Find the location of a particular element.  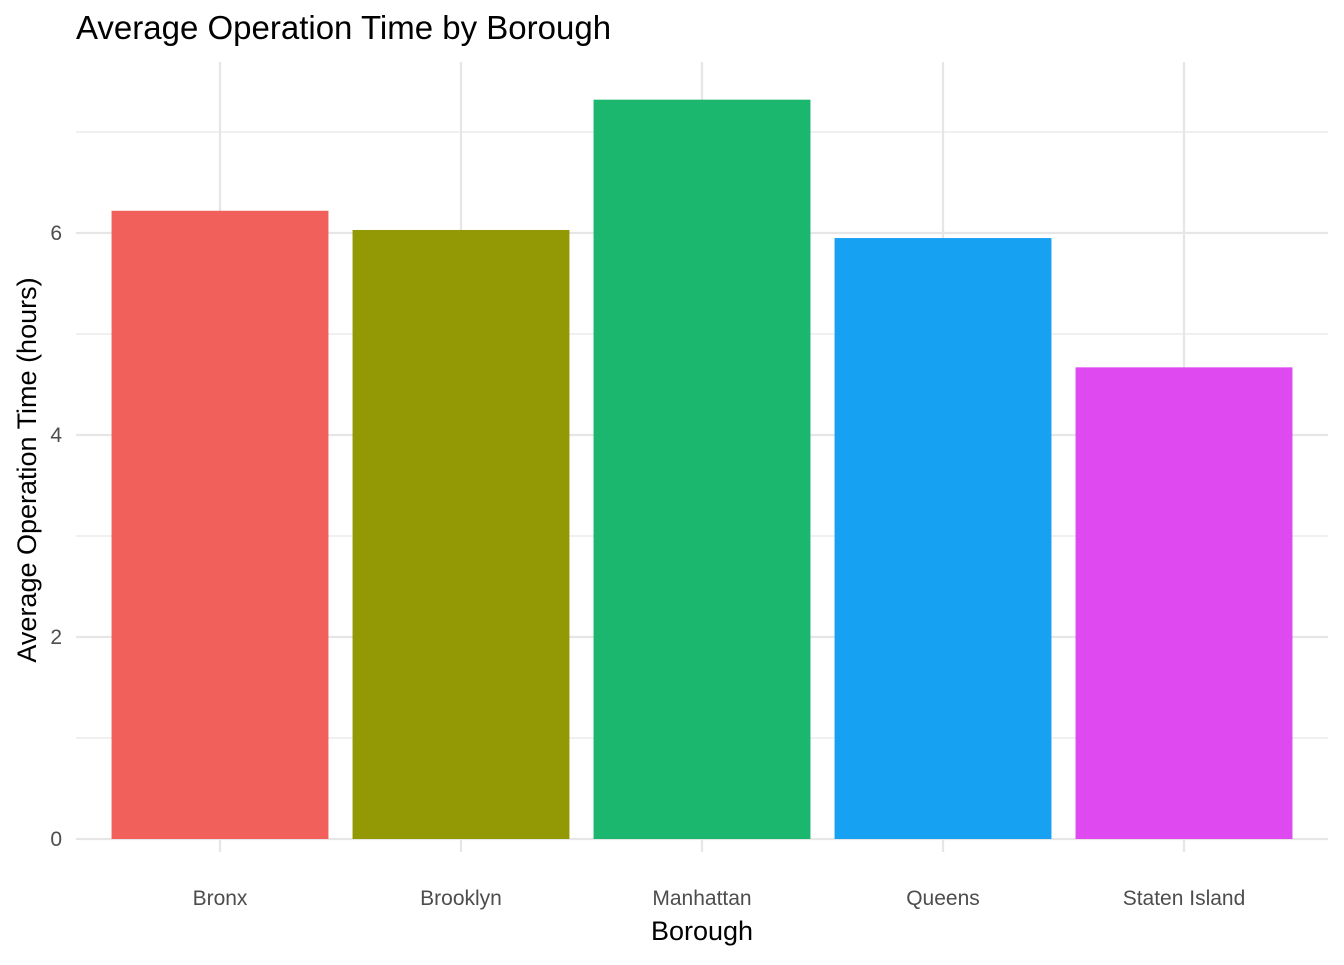

bar-staten-island is located at coordinates (1184, 603).